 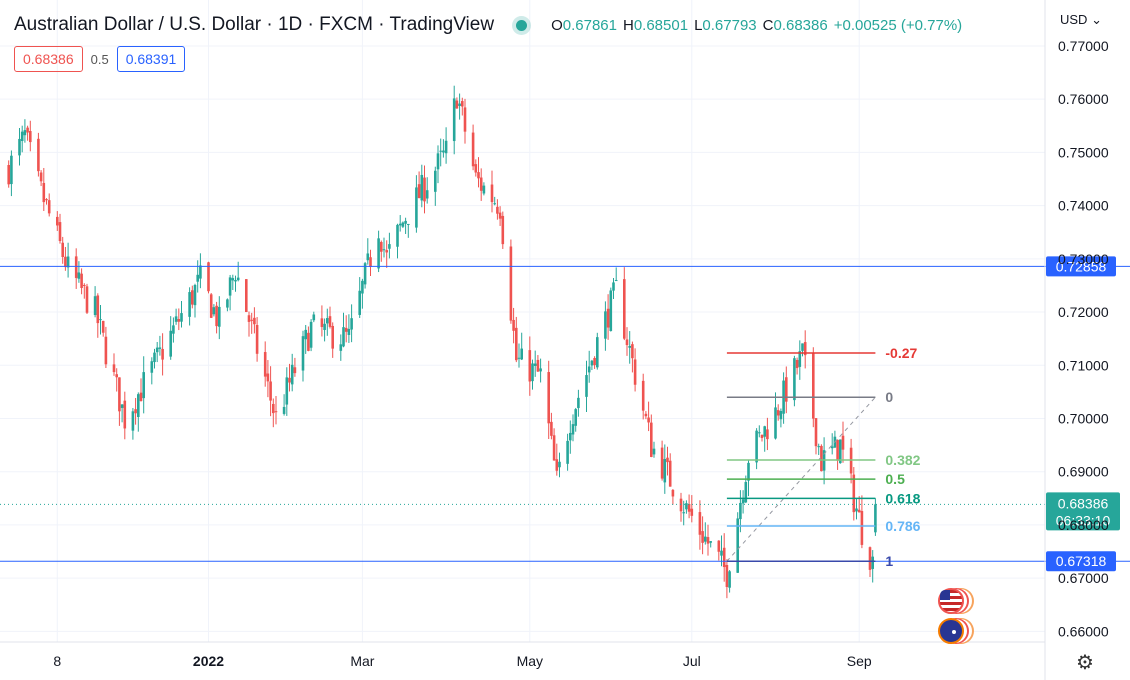 What do you see at coordinates (1083, 259) in the screenshot?
I see `y-tick-label: 0.73000` at bounding box center [1083, 259].